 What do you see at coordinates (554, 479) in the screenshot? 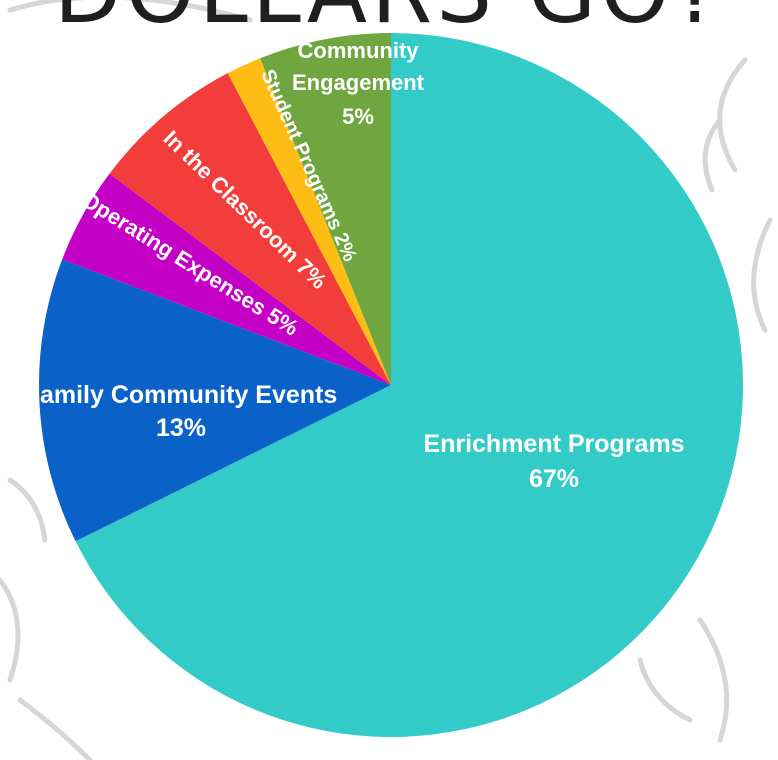
I see `slice-pct-enrichment-programs: 67%` at bounding box center [554, 479].